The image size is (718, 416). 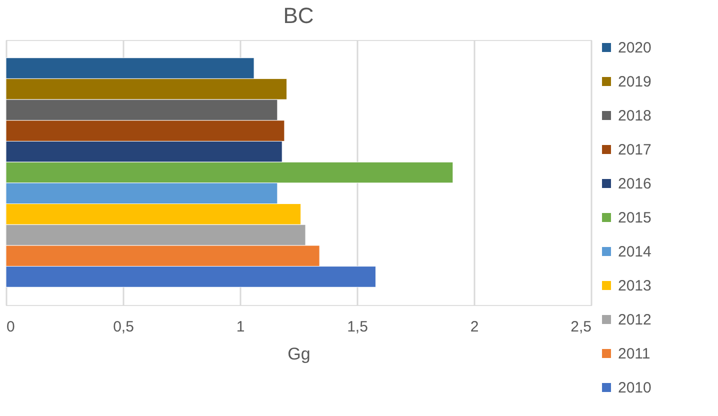 What do you see at coordinates (635, 252) in the screenshot?
I see `legend-label: 2014` at bounding box center [635, 252].